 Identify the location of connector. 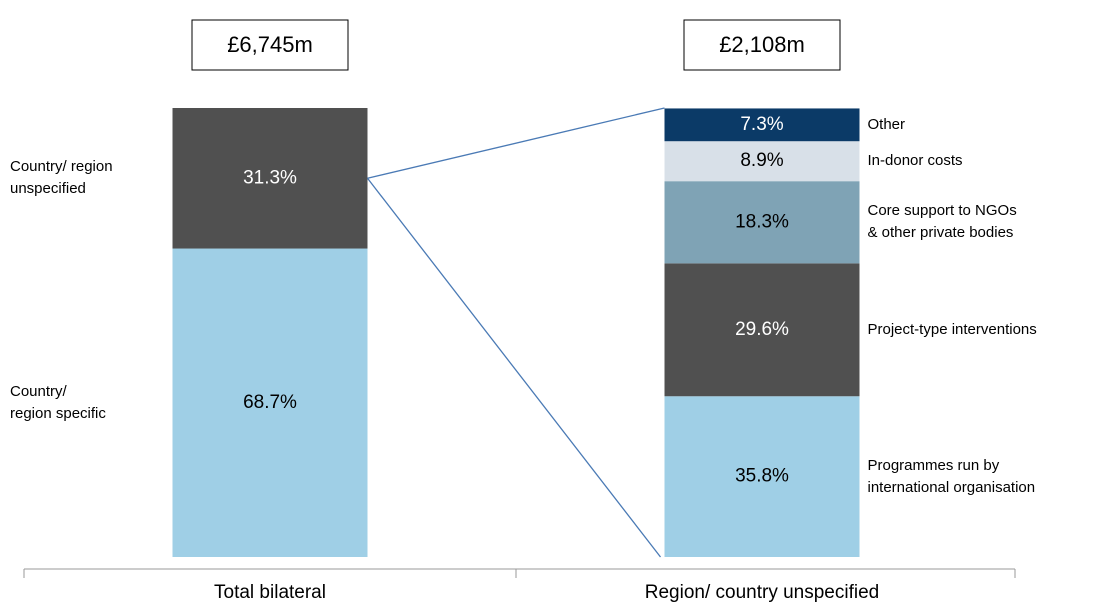
(516, 143).